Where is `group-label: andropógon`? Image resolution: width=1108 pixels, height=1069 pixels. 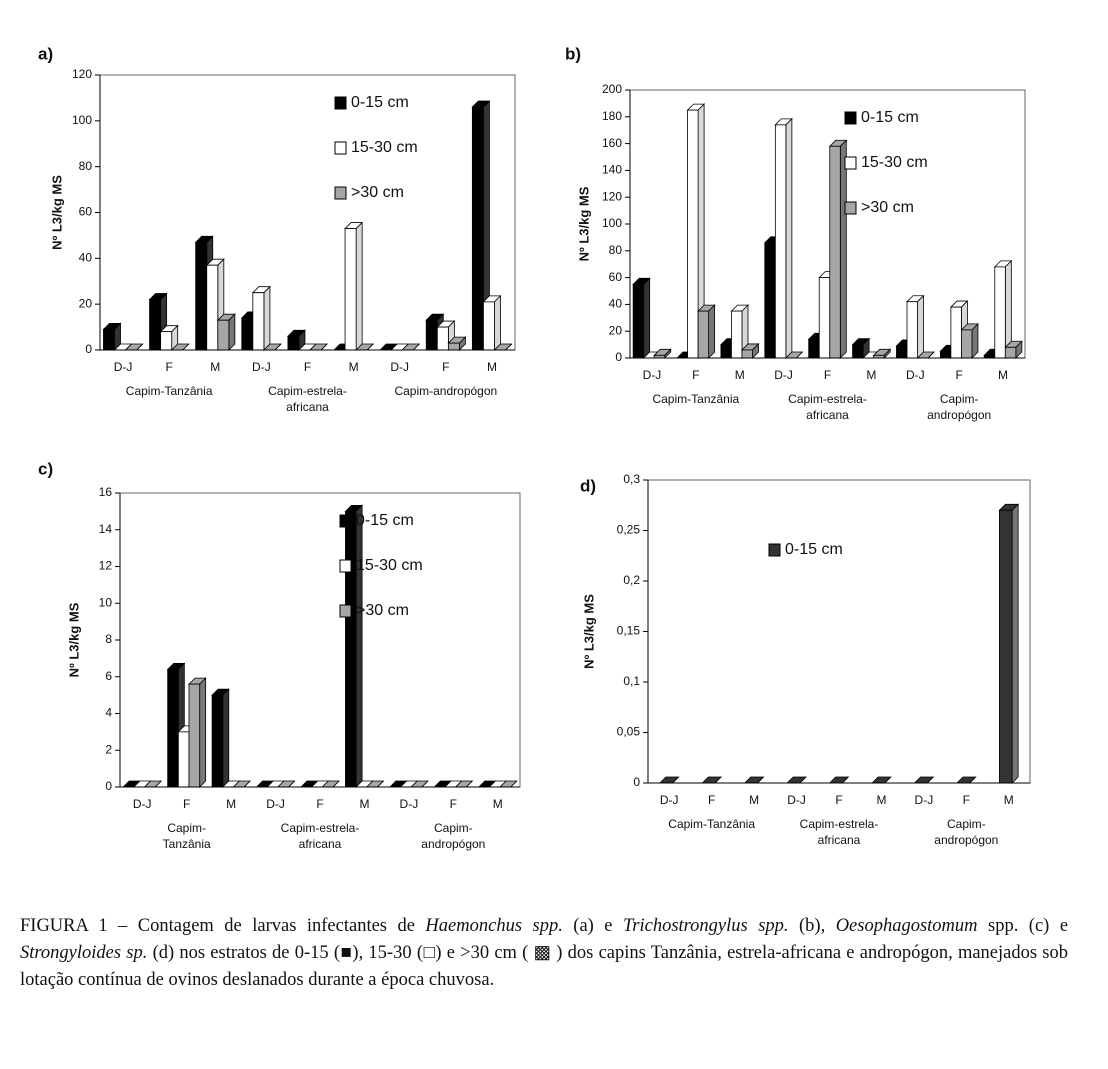 group-label: andropógon is located at coordinates (959, 415).